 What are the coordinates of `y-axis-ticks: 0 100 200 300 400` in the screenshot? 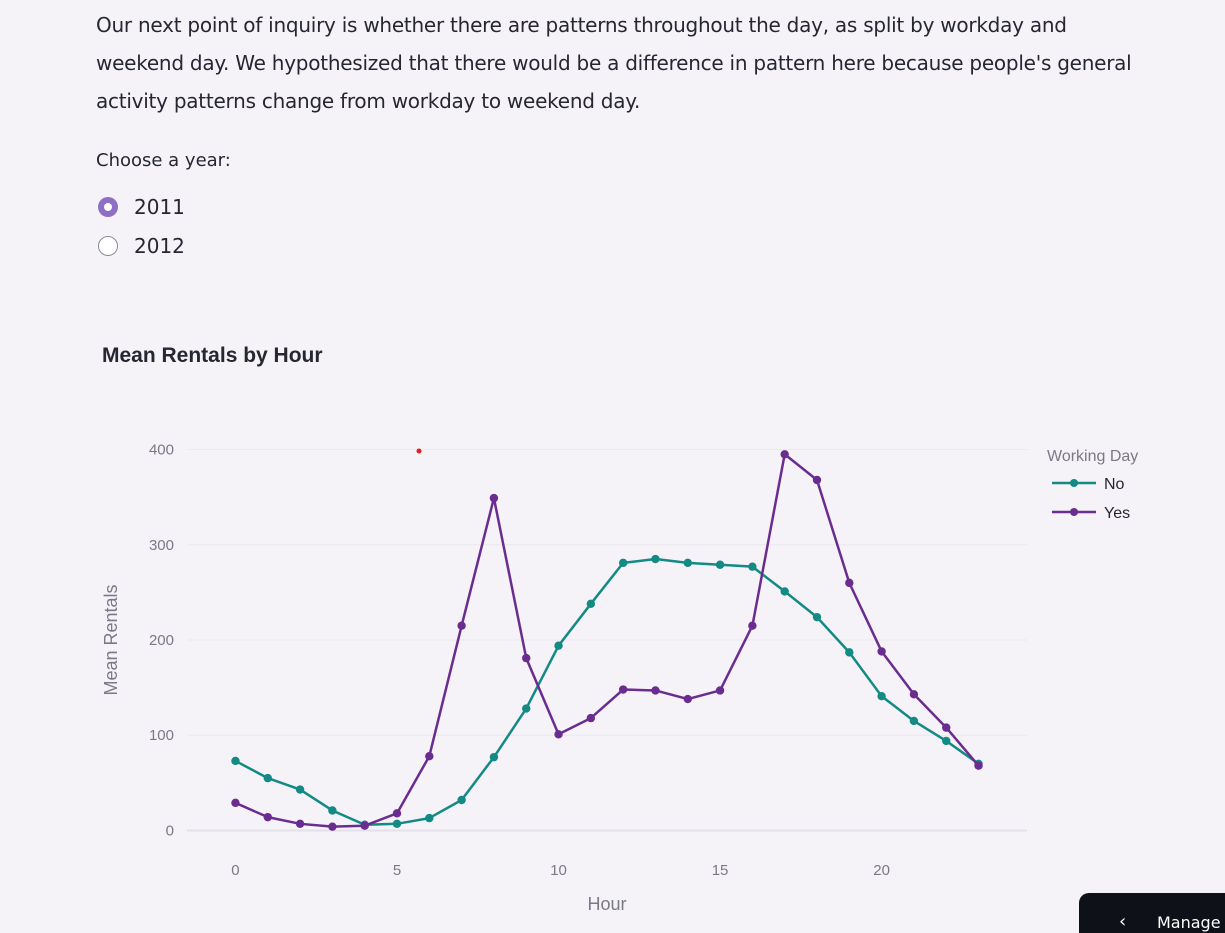 It's located at (161, 641).